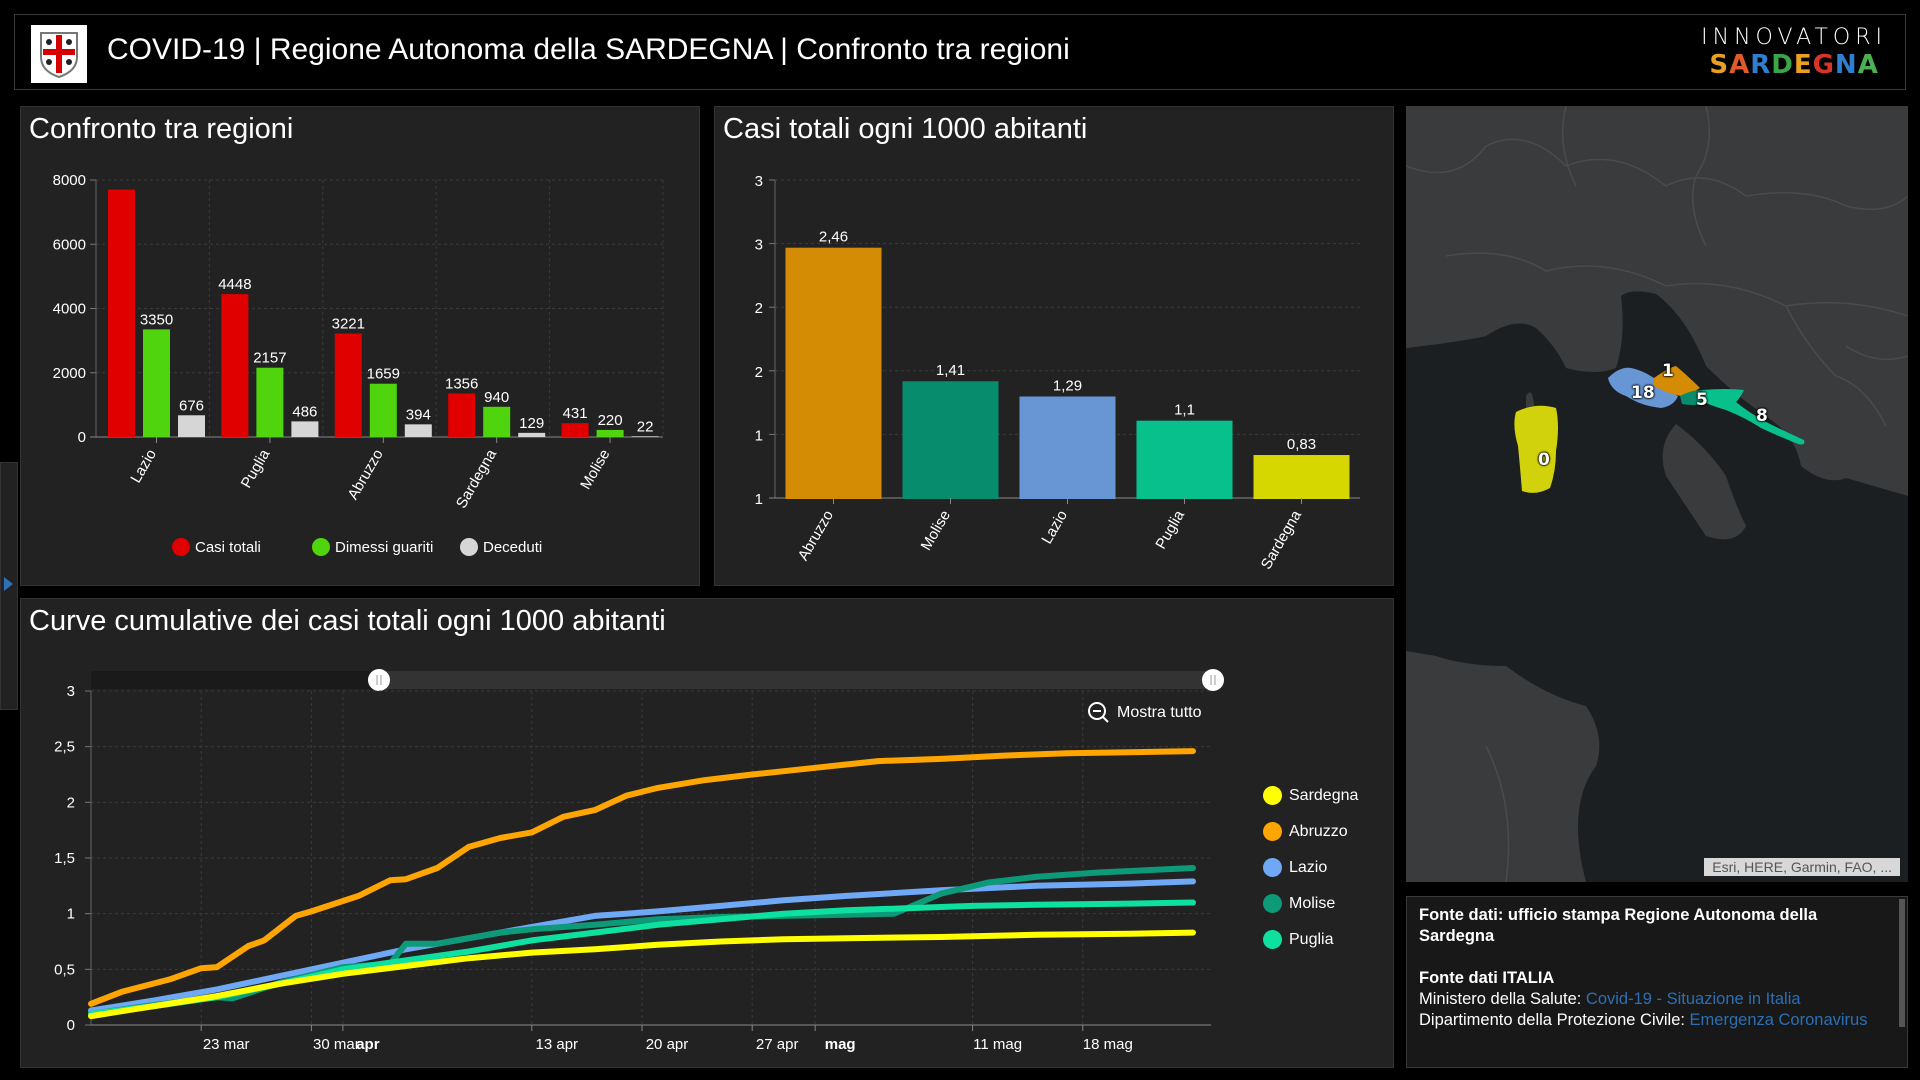  What do you see at coordinates (348, 324) in the screenshot?
I see `bar-value-label: 3221` at bounding box center [348, 324].